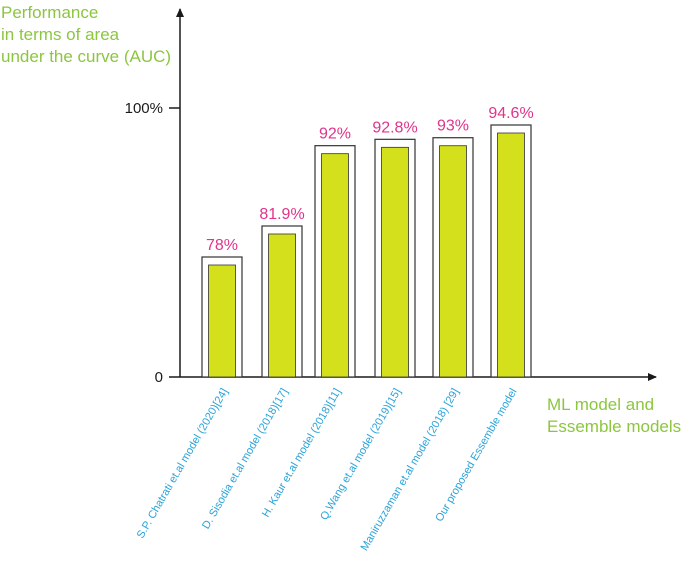 The width and height of the screenshot is (685, 564). I want to click on y-axis-title-line-1: Performance, so click(49, 12).